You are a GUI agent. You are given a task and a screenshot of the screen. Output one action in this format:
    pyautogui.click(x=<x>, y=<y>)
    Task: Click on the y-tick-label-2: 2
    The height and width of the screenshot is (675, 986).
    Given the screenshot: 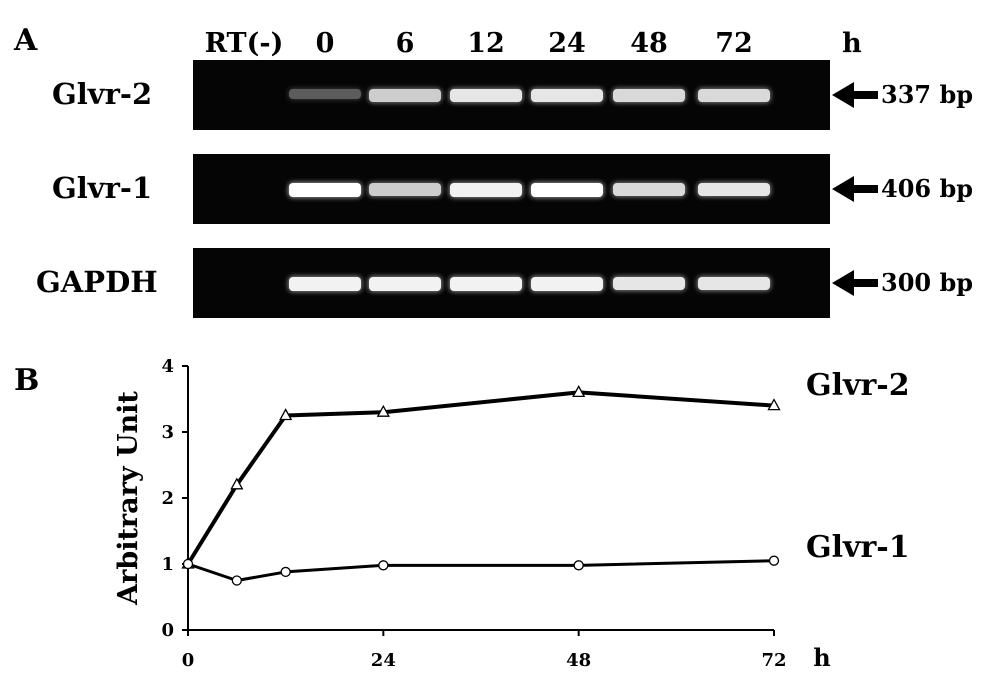 What is the action you would take?
    pyautogui.click(x=167, y=498)
    